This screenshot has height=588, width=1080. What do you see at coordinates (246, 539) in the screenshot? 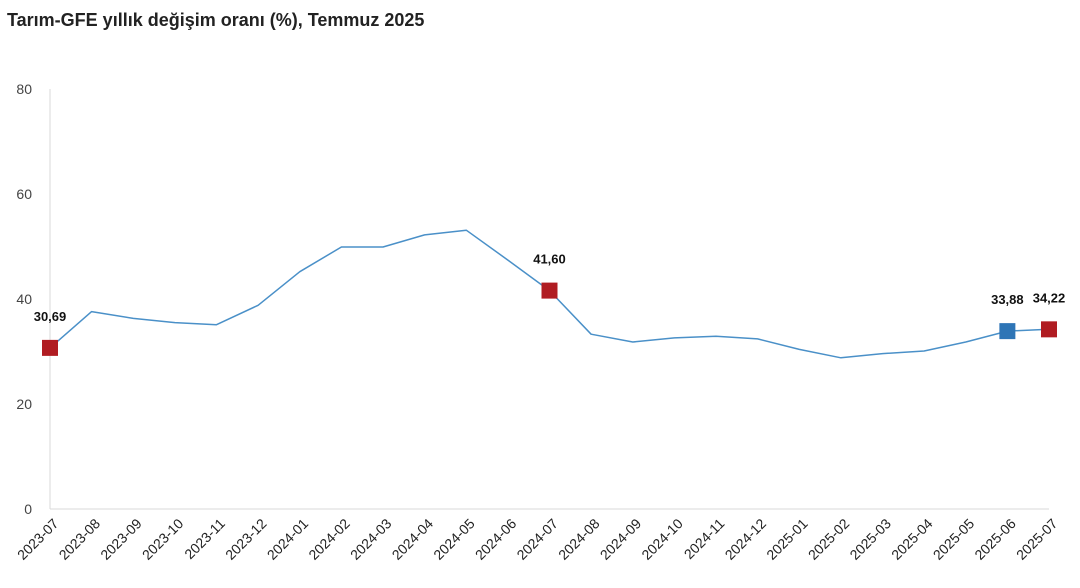
I see `x-tick-label: 2023-12` at bounding box center [246, 539].